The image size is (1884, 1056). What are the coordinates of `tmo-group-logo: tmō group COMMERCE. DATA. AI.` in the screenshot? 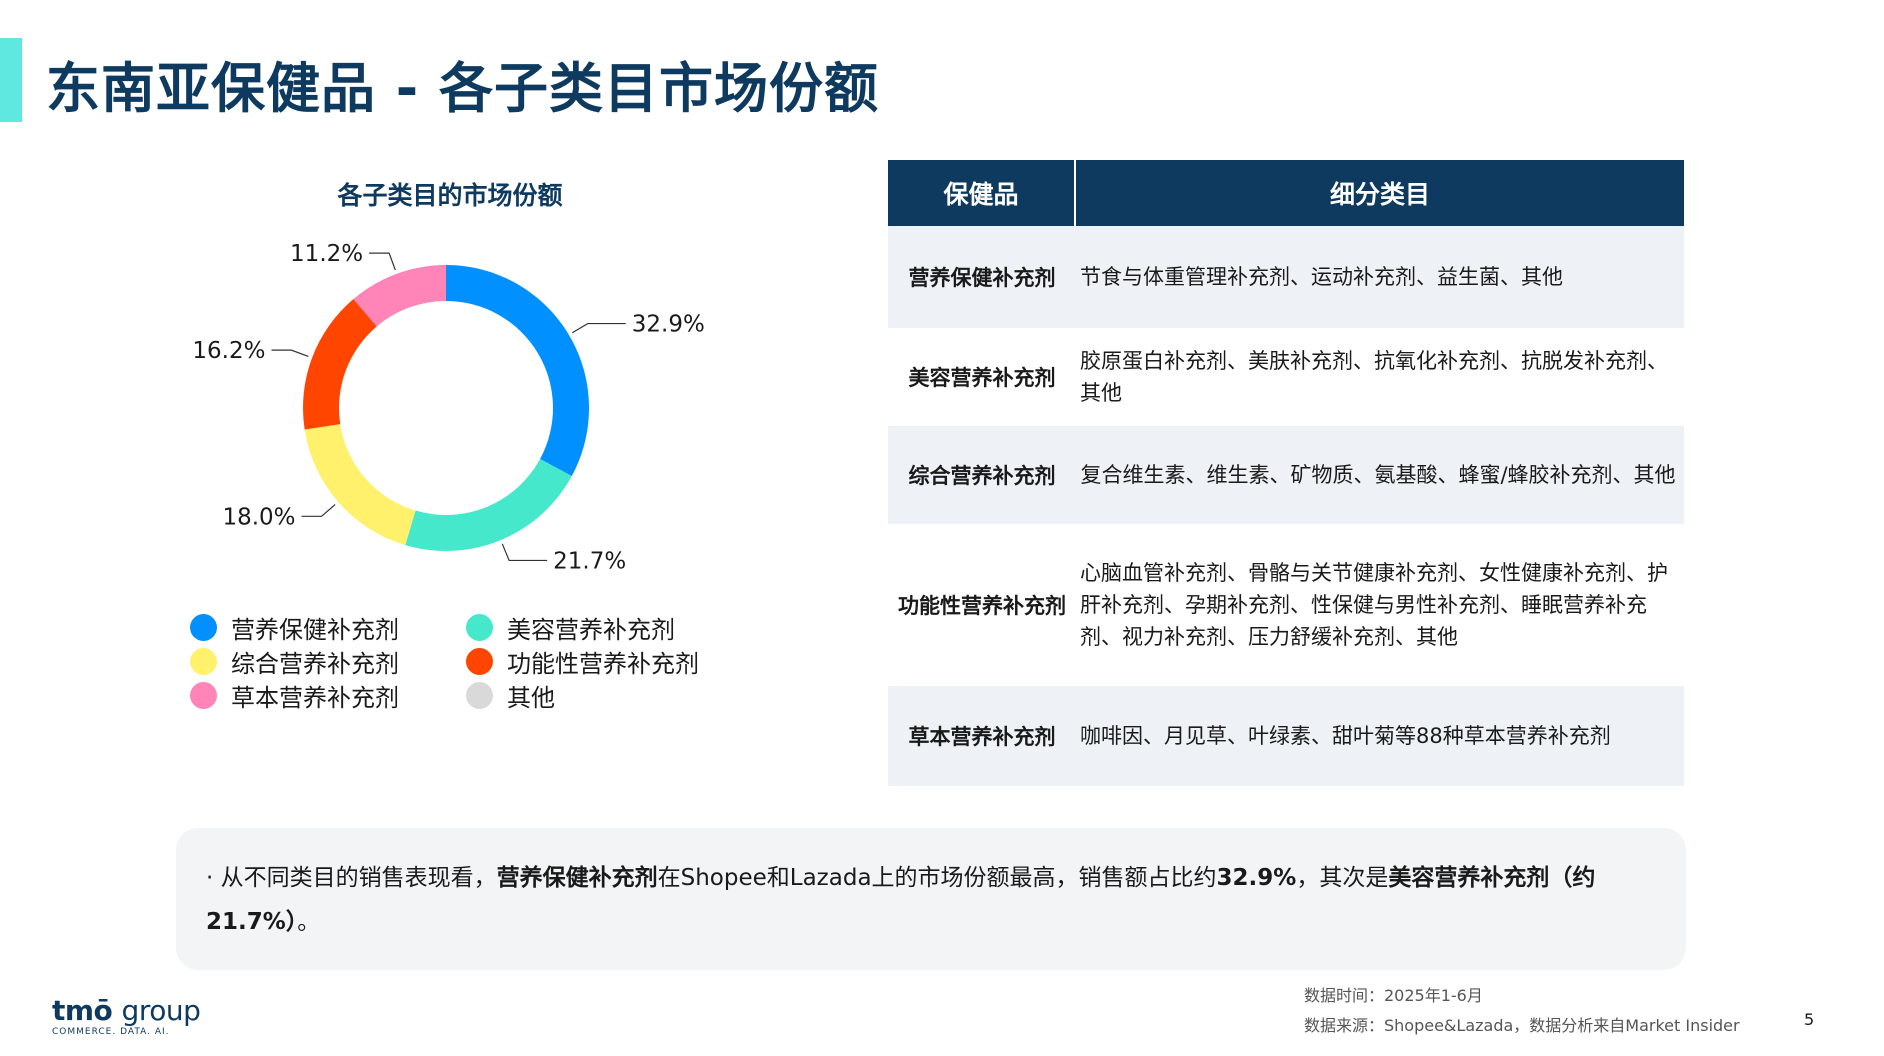 It's located at (126, 1015).